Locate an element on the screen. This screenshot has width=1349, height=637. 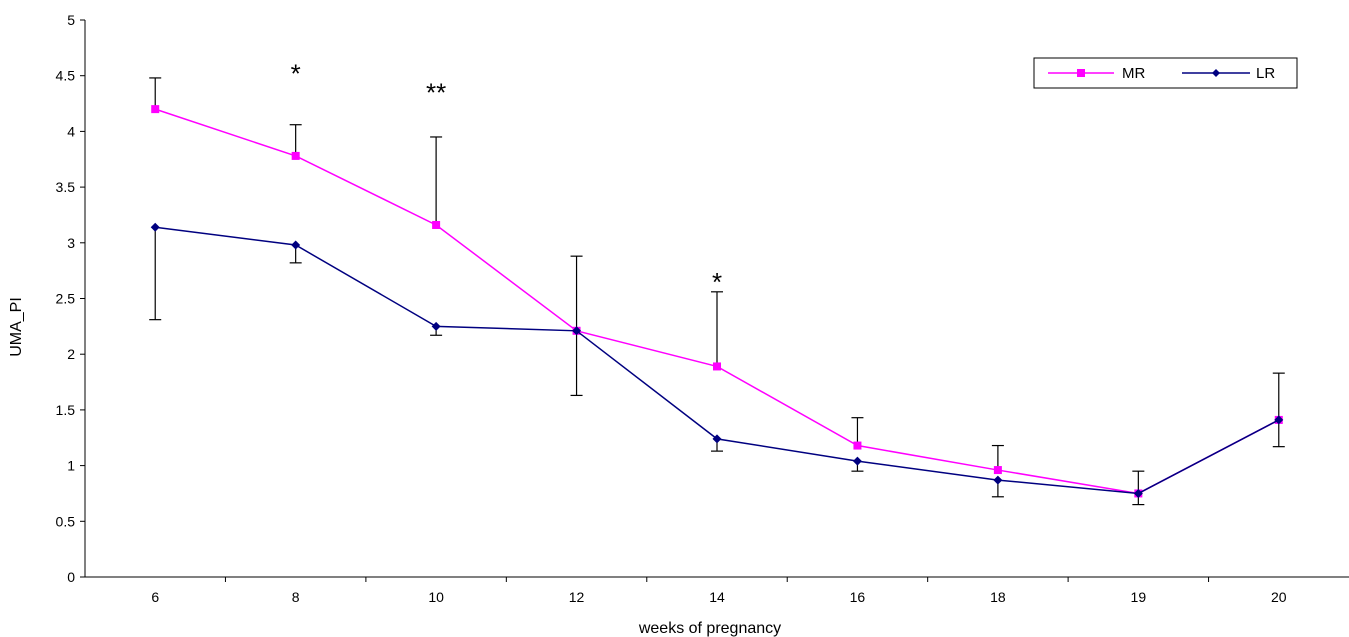
x-tick-label: 10 is located at coordinates (436, 597).